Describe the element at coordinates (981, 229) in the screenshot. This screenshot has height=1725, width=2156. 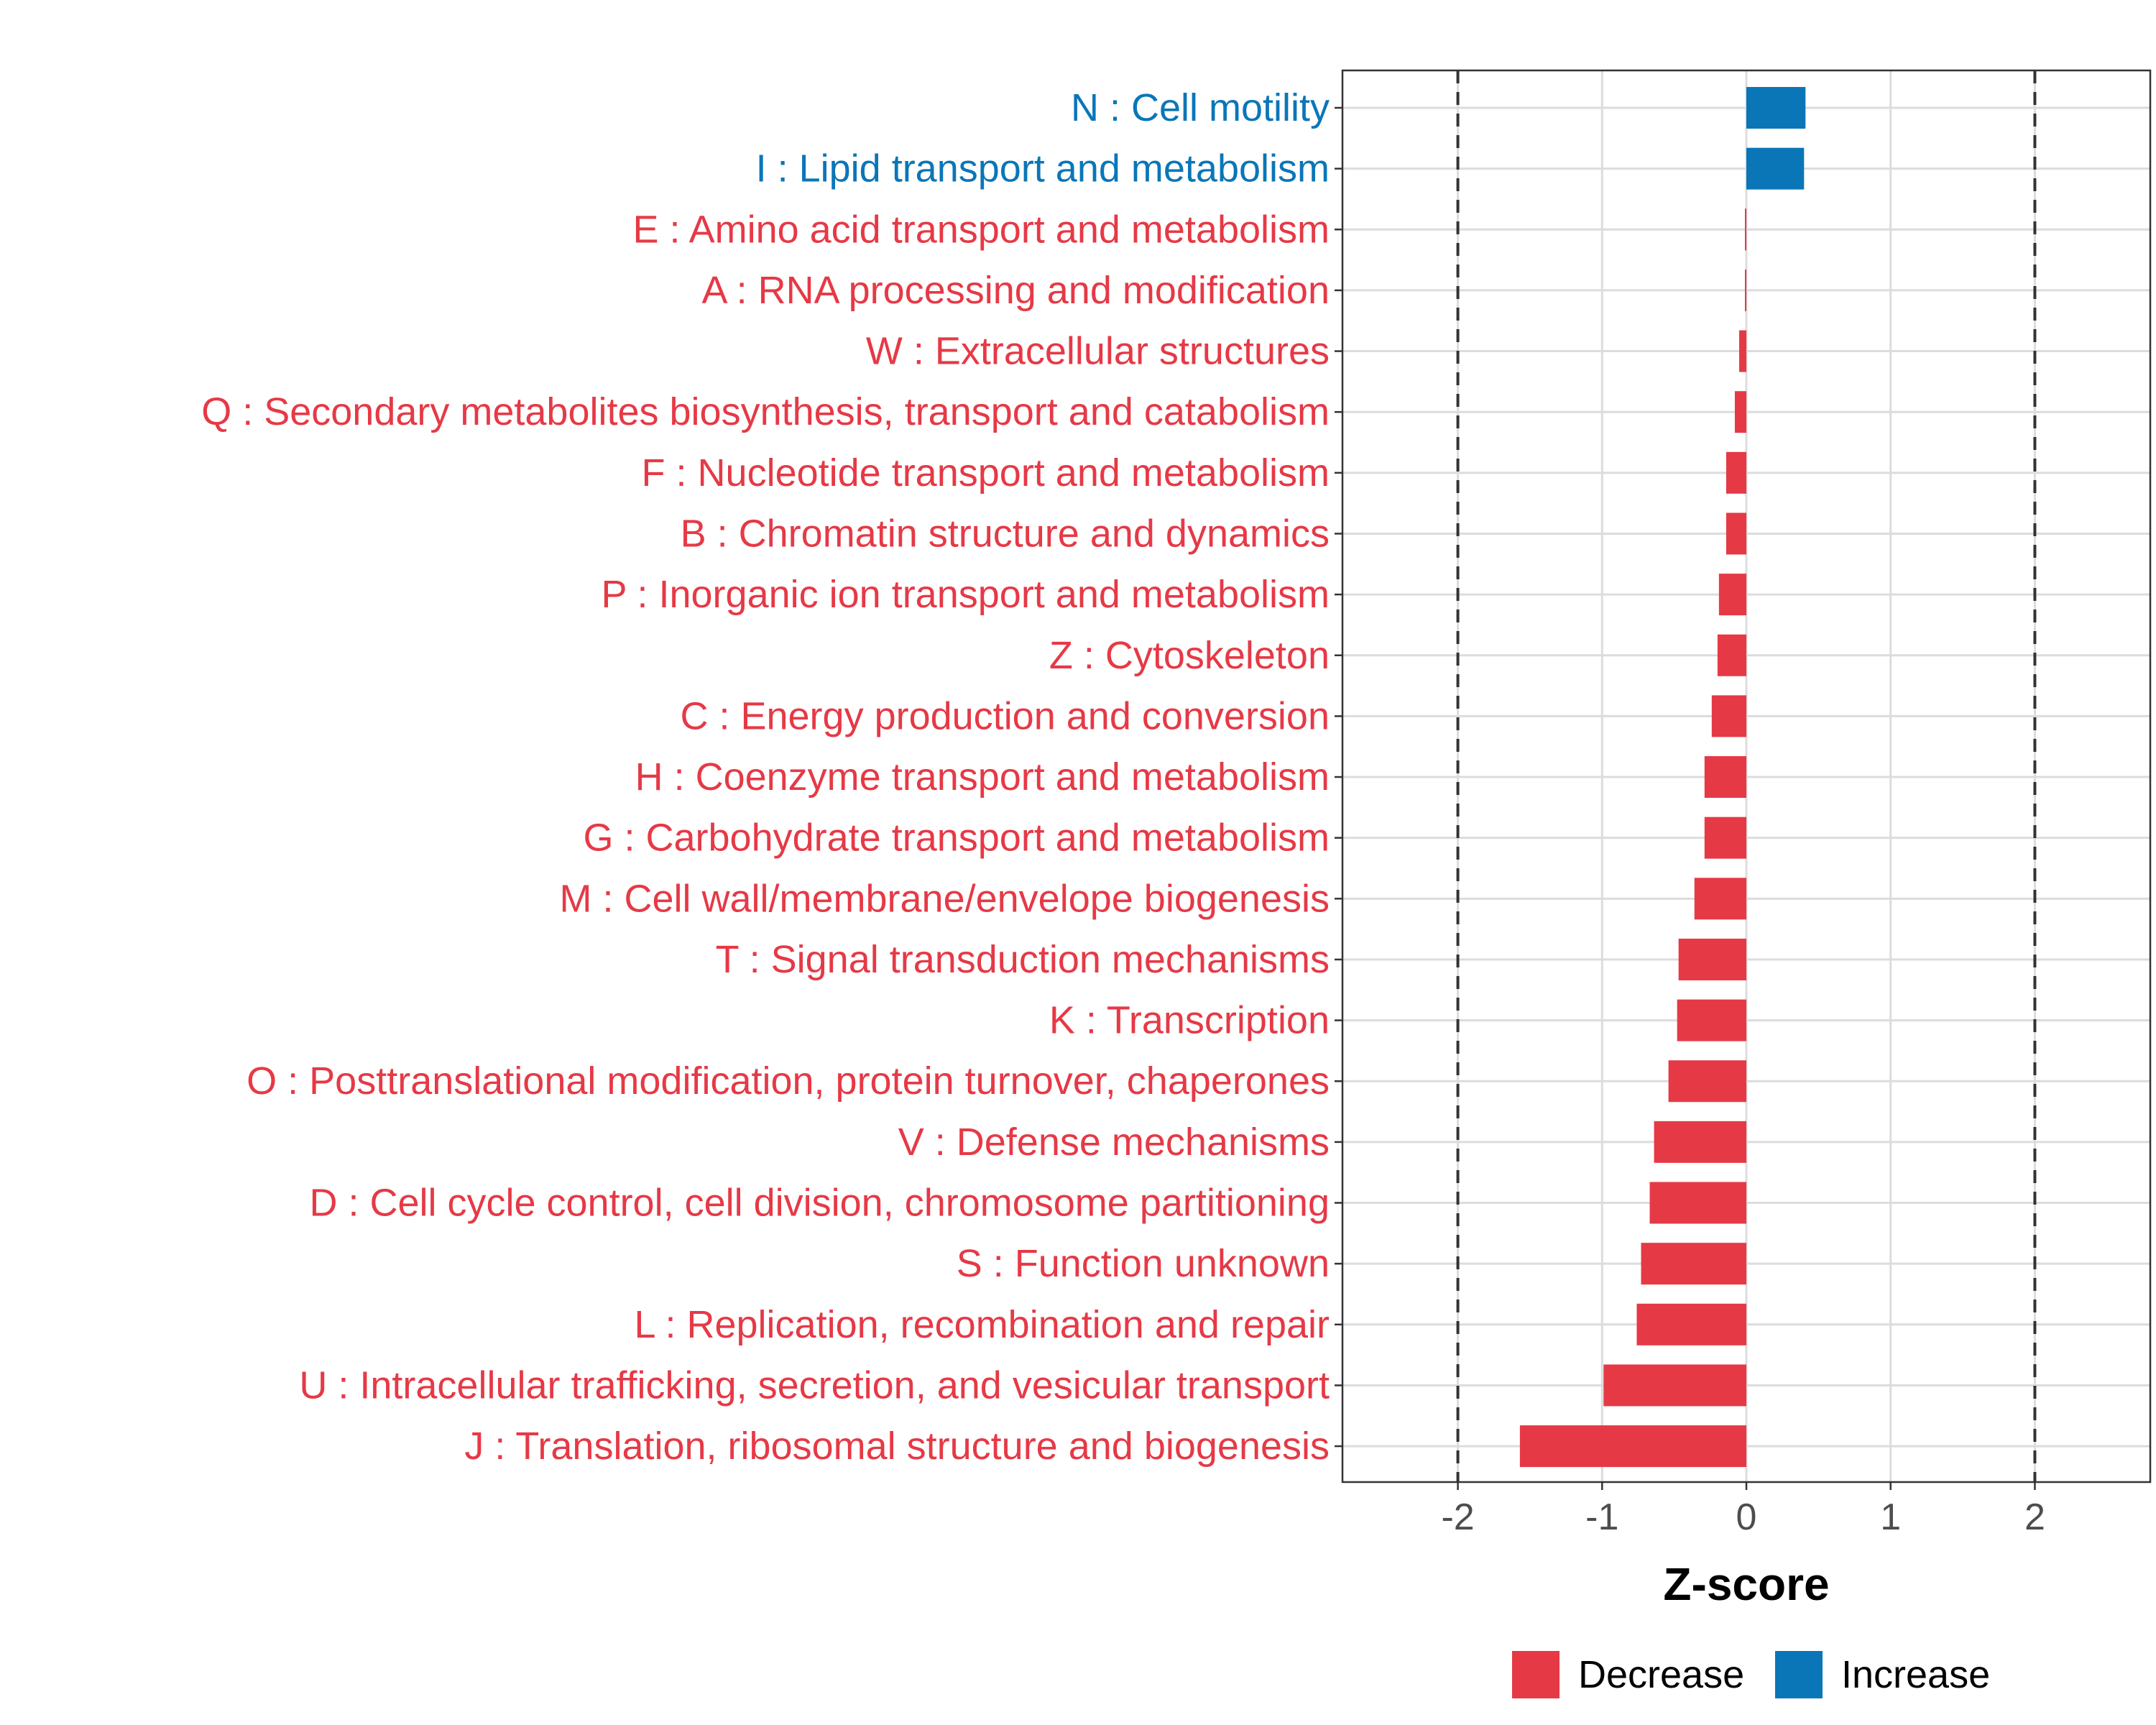
I see `category-label: E : Amino acid transport and metabolism` at that location.